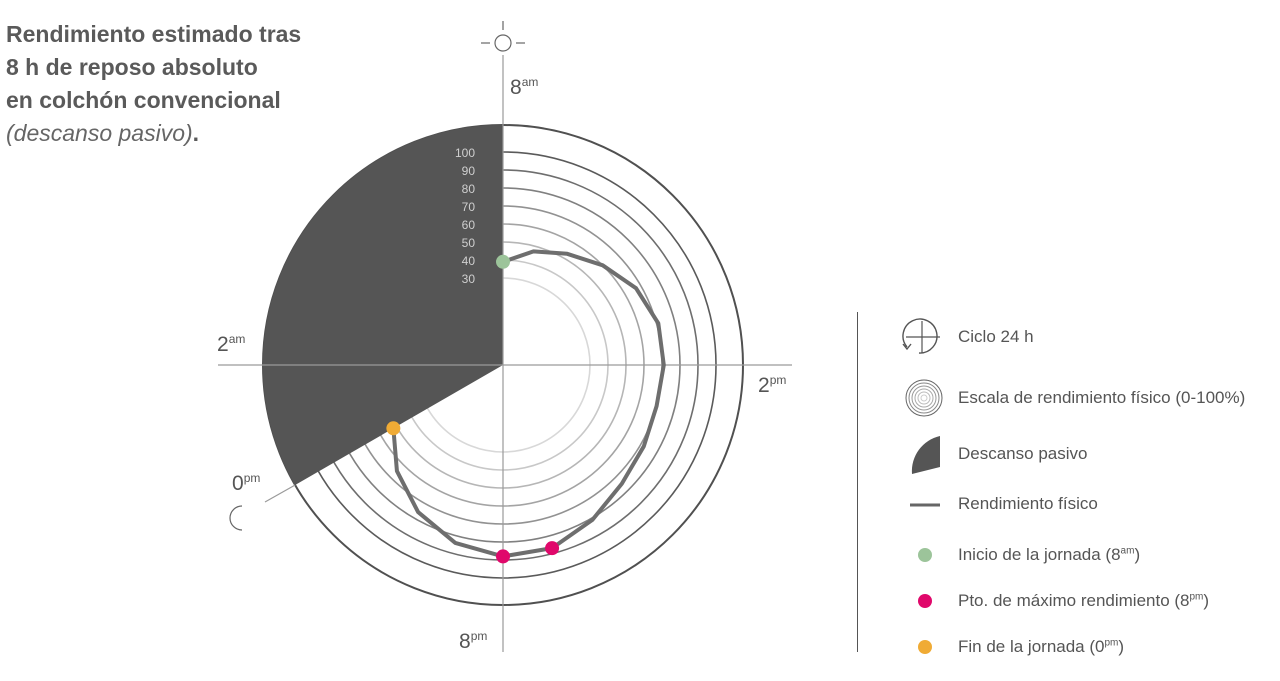 Image resolution: width=1280 pixels, height=681 pixels. Describe the element at coordinates (528, 404) in the screenshot. I see `performance-line` at that location.